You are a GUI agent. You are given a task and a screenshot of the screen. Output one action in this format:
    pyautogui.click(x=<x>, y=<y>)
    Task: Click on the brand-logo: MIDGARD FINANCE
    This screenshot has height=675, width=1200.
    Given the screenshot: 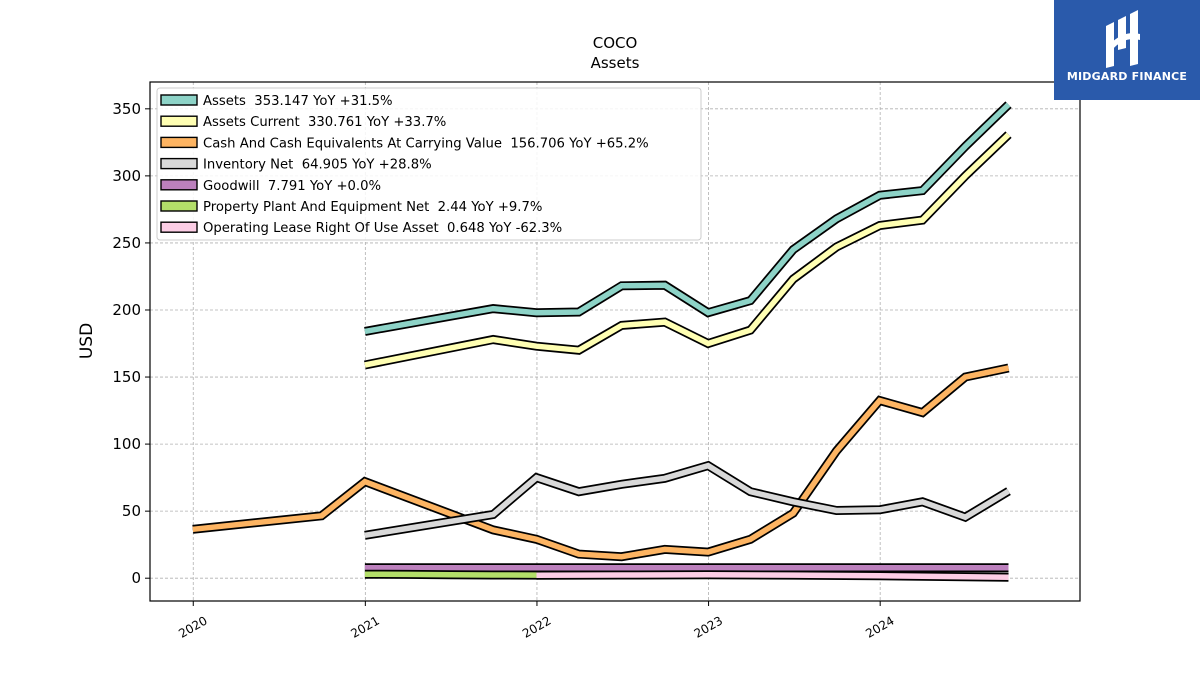 What is the action you would take?
    pyautogui.click(x=1127, y=50)
    